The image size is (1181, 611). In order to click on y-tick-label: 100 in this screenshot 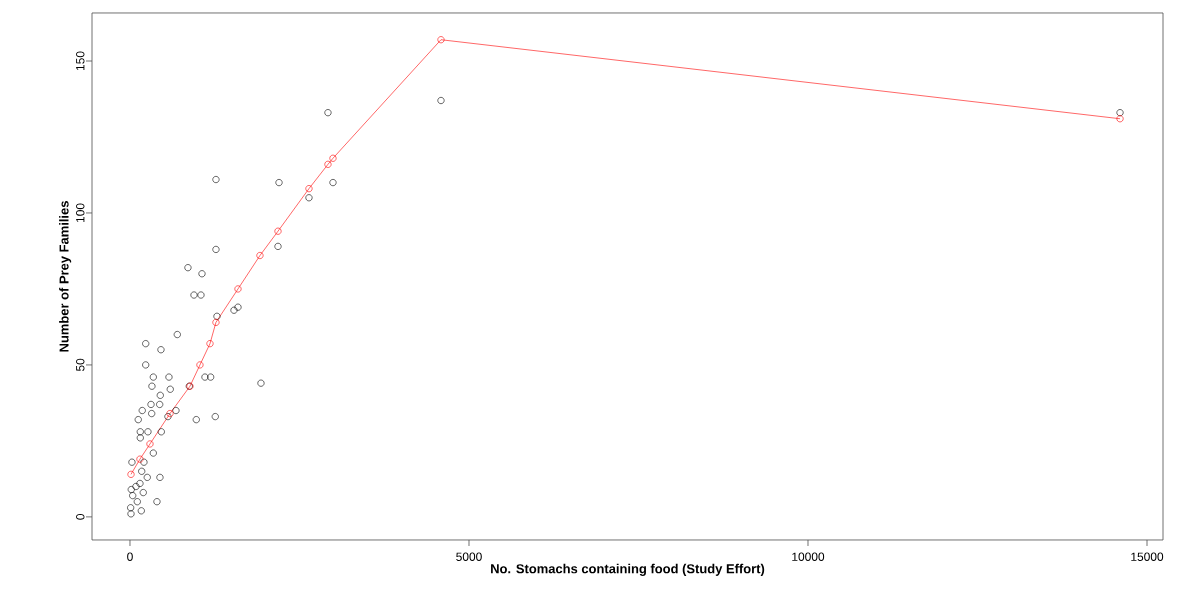, I will do `click(80, 213)`.